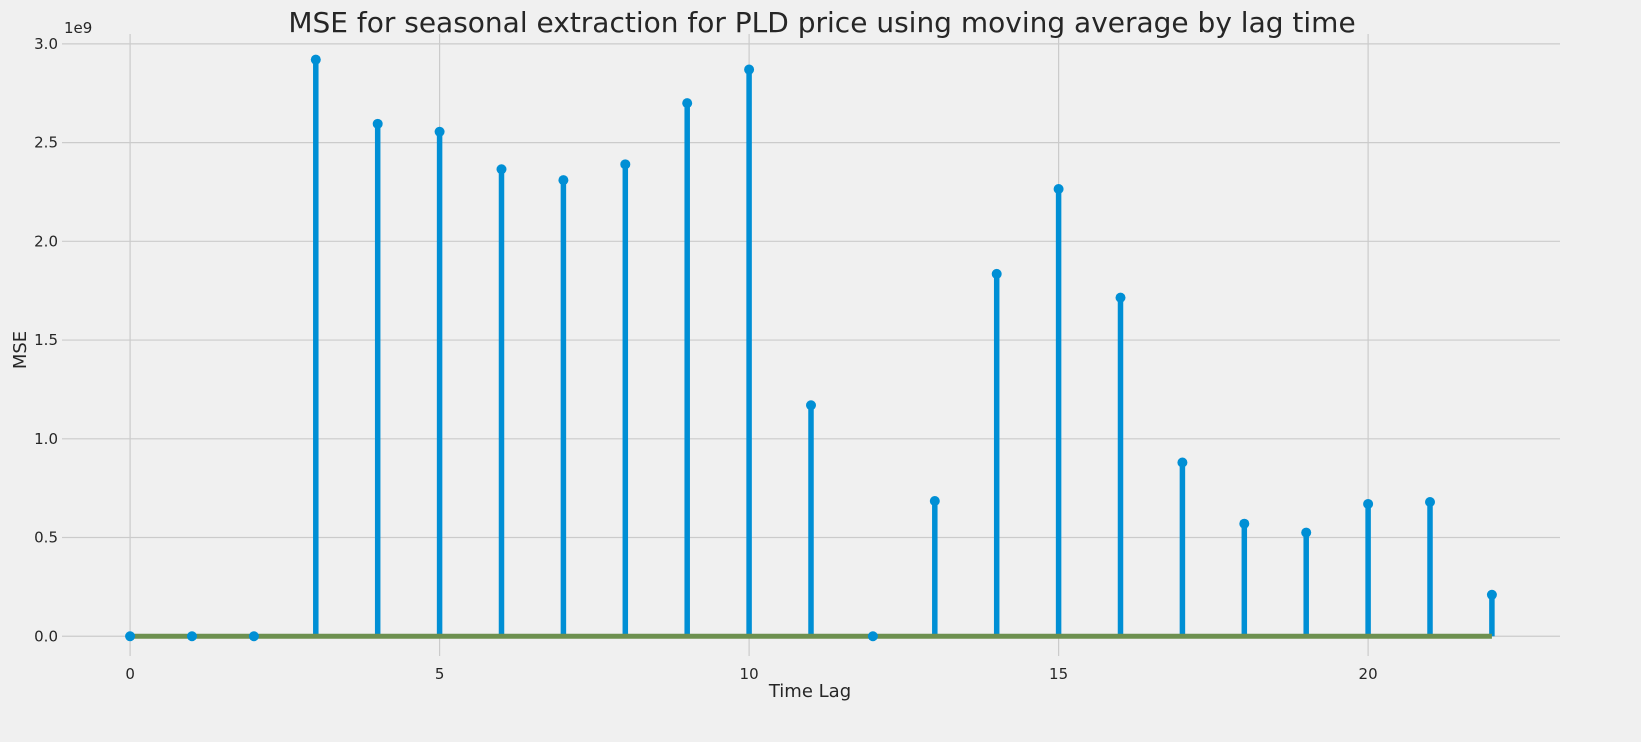  I want to click on x-tick-label: 20, so click(1368, 674).